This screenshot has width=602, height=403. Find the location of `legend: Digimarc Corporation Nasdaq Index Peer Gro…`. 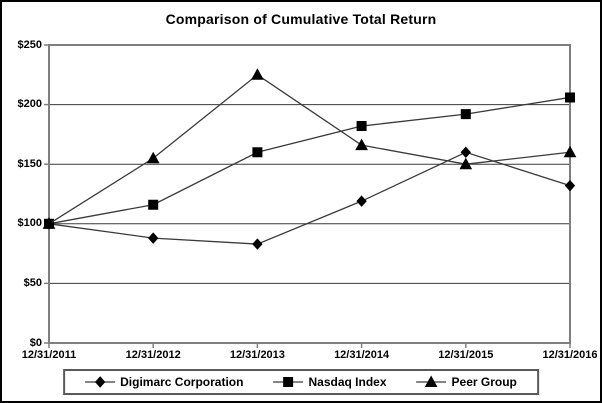

legend: Digimarc Corporation Nasdaq Index Peer Gro… is located at coordinates (301, 382).